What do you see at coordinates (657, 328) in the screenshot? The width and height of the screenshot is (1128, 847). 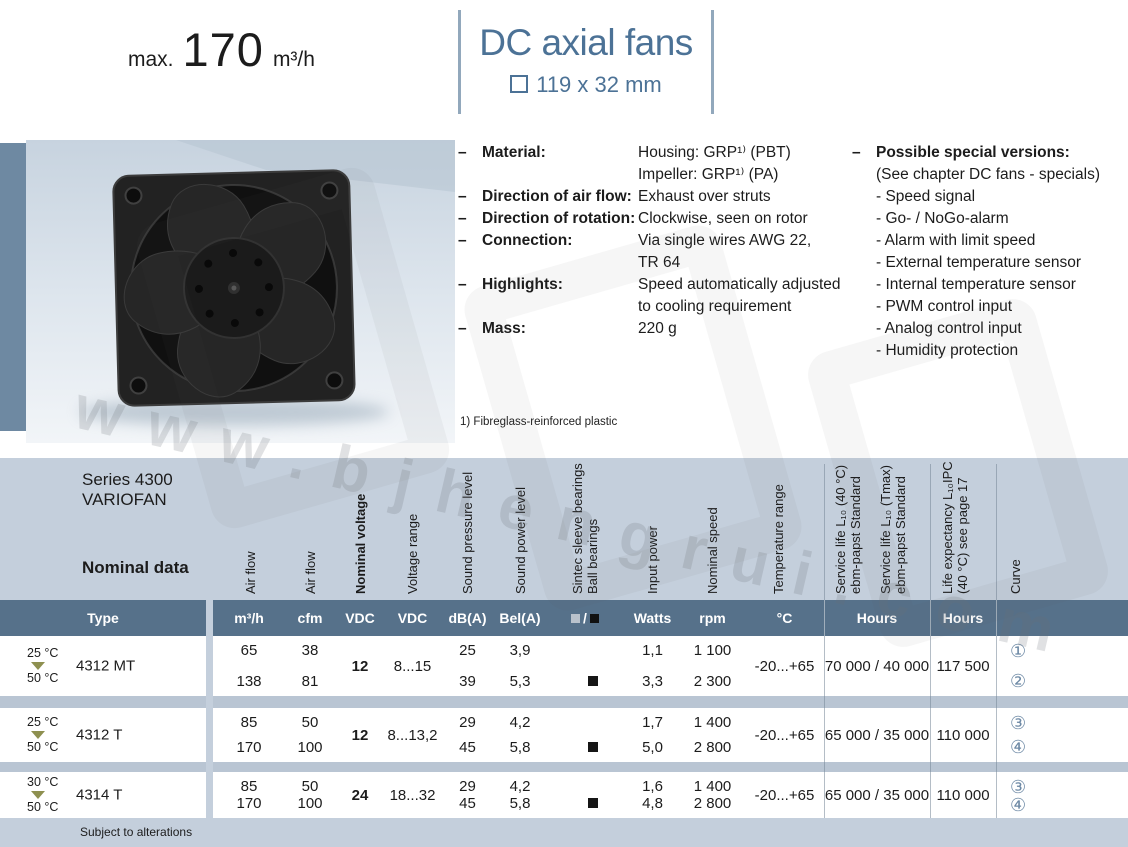 I see `spec-value: 220 g` at bounding box center [657, 328].